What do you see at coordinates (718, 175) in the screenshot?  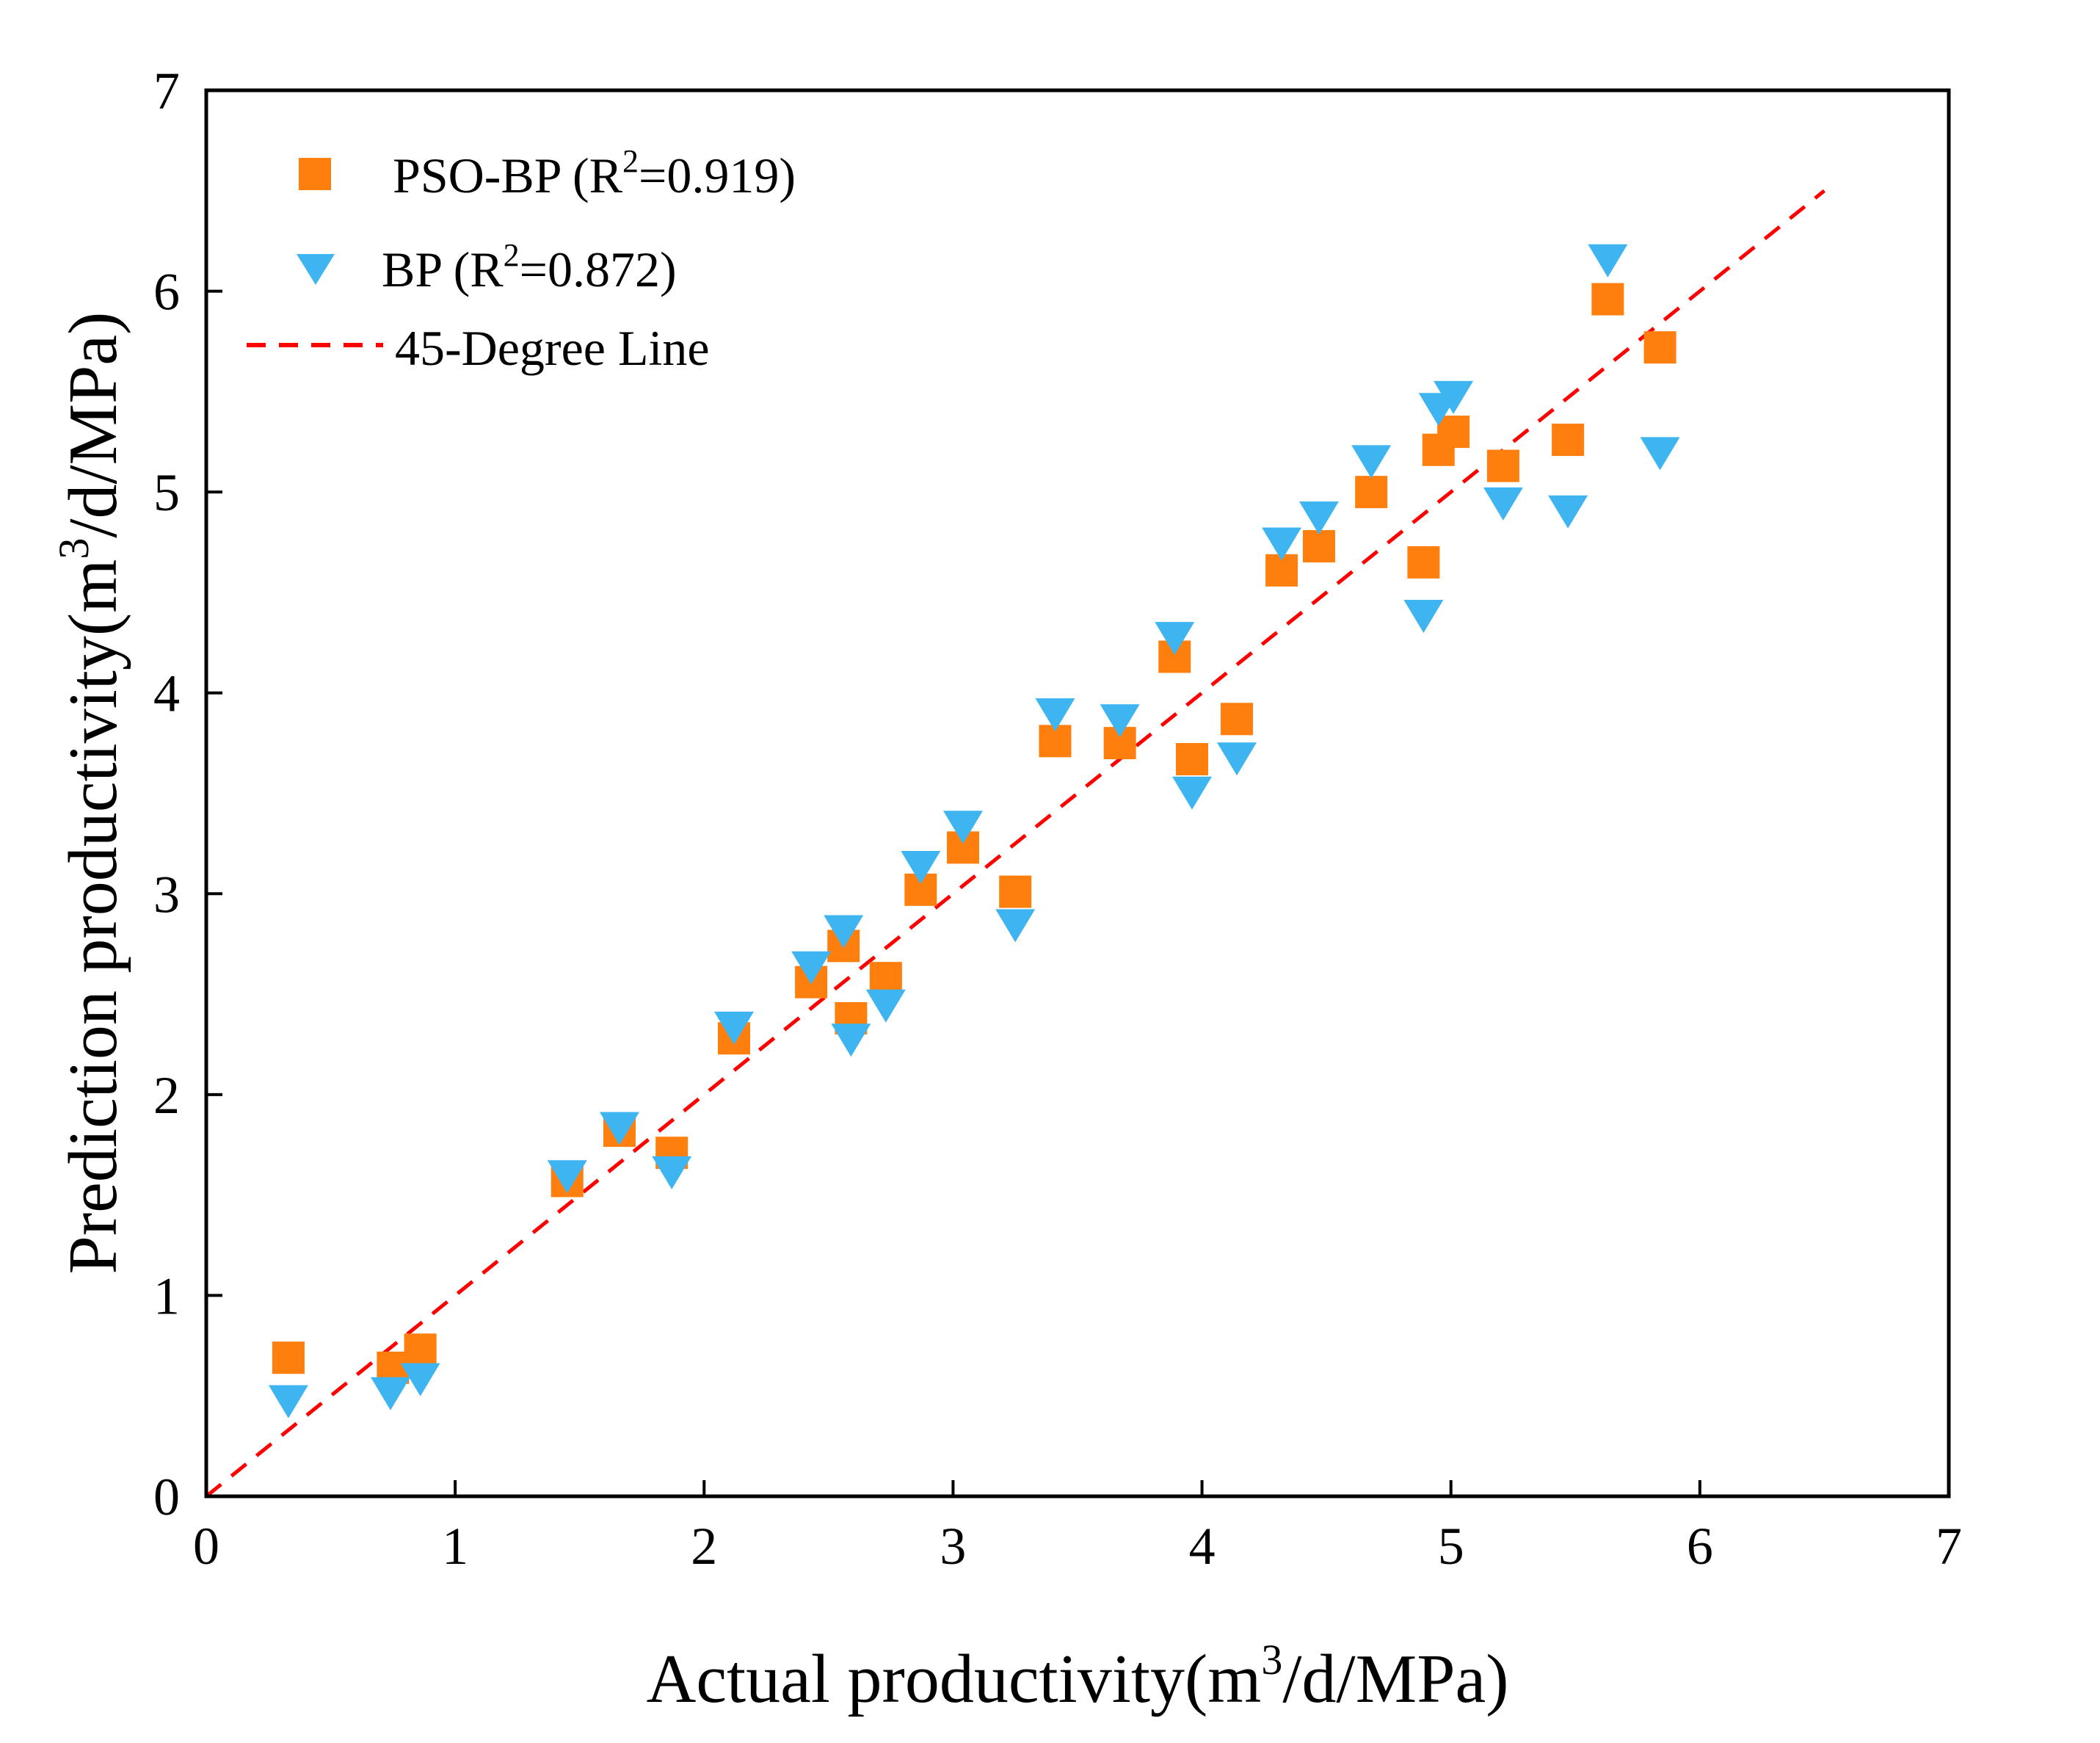 I see `legend-label-pso-bp-suffix: =0.919)` at bounding box center [718, 175].